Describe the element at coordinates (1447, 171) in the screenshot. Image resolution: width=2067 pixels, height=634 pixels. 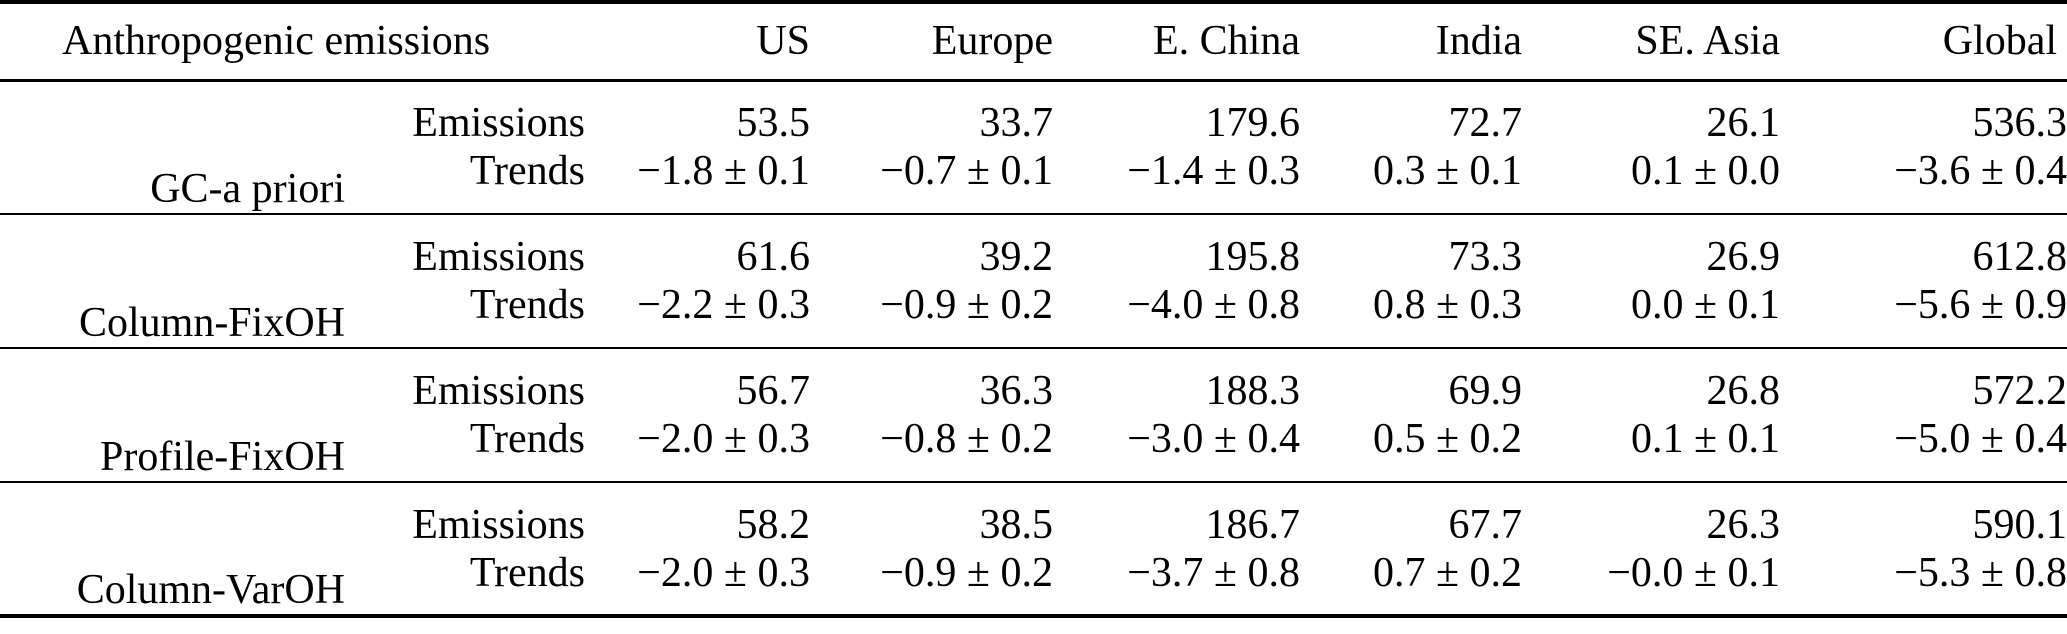
I see `trends-value-cell: 0.3 ± 0.1` at that location.